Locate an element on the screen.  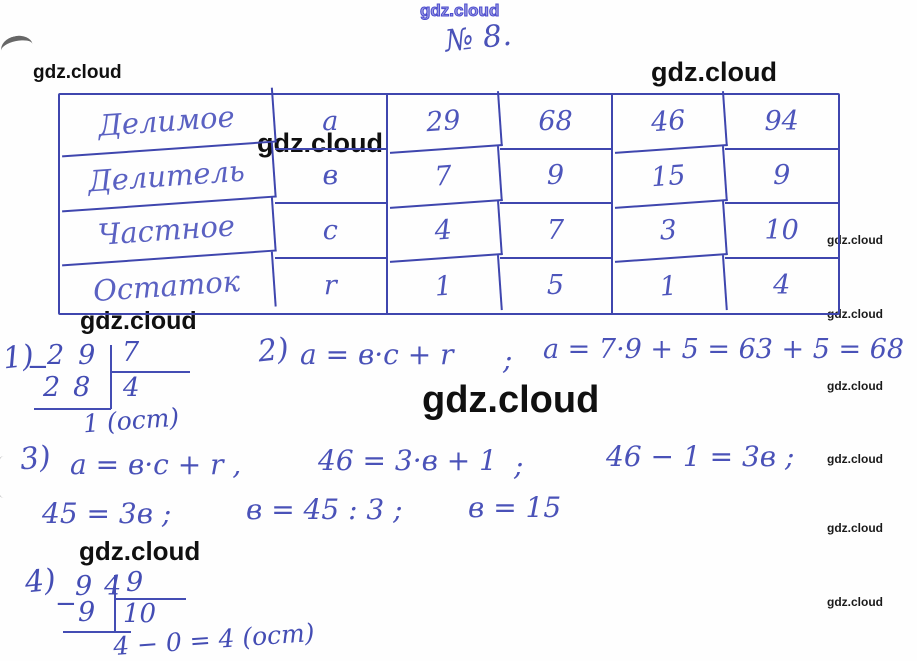
scan-artifact-top-left is located at coordinates (18, 47).